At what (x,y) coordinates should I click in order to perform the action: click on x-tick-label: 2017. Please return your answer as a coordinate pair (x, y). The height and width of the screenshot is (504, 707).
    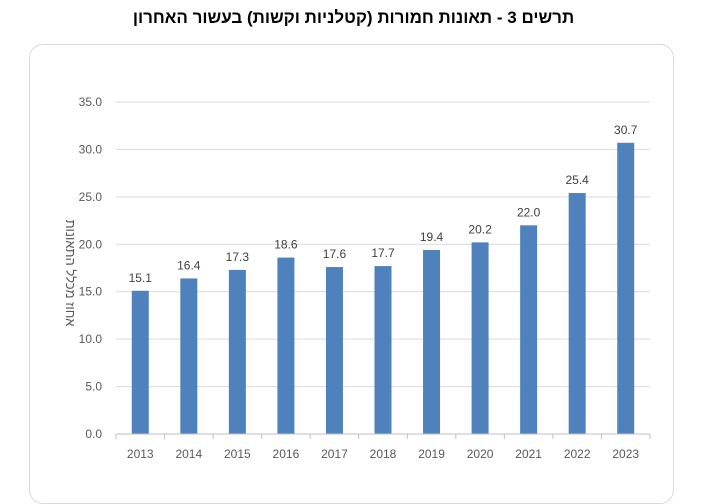
    Looking at the image, I should click on (334, 454).